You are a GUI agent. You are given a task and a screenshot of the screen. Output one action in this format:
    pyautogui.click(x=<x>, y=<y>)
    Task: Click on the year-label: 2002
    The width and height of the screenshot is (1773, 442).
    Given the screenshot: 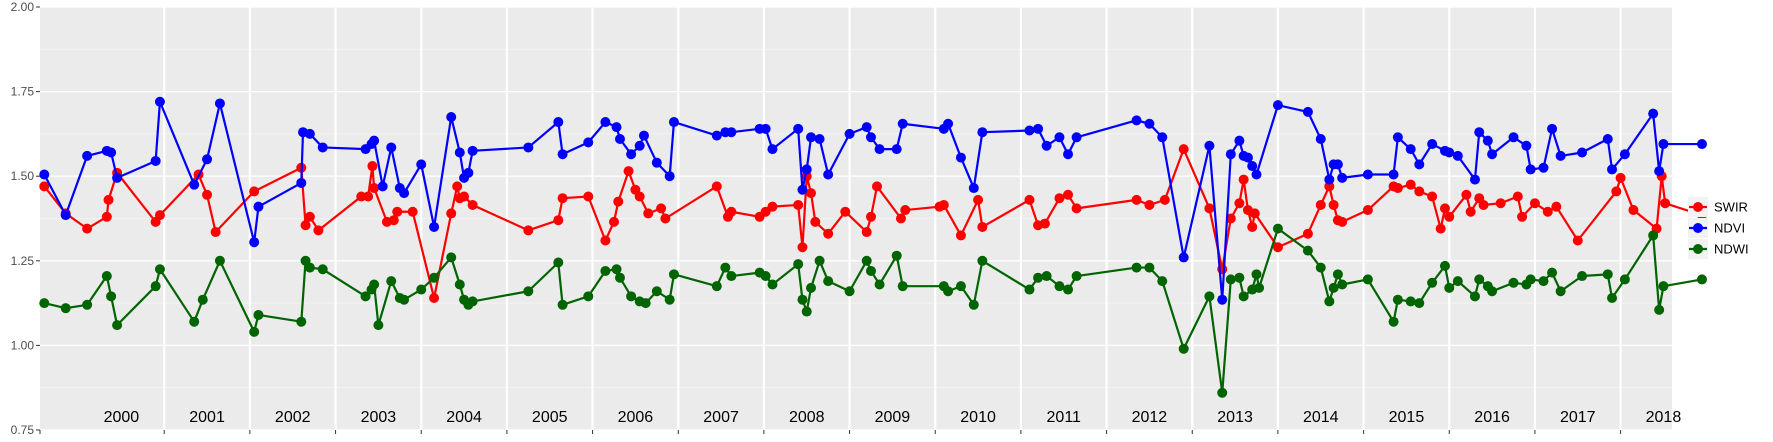 What is the action you would take?
    pyautogui.click(x=293, y=417)
    